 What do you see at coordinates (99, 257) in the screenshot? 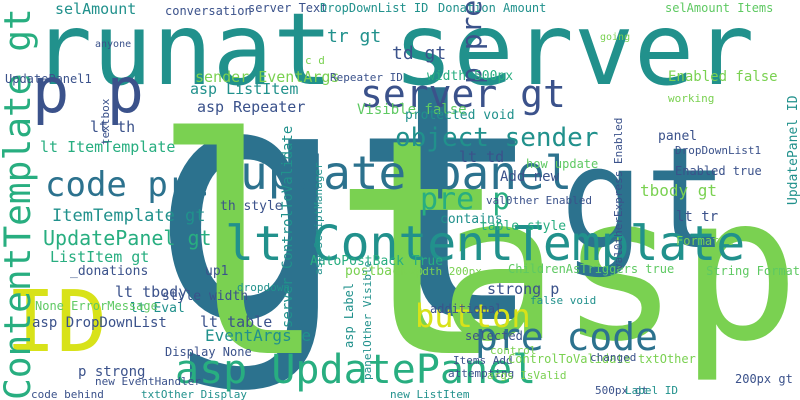
I see `word-listitem-gt: ListItem gt` at bounding box center [99, 257].